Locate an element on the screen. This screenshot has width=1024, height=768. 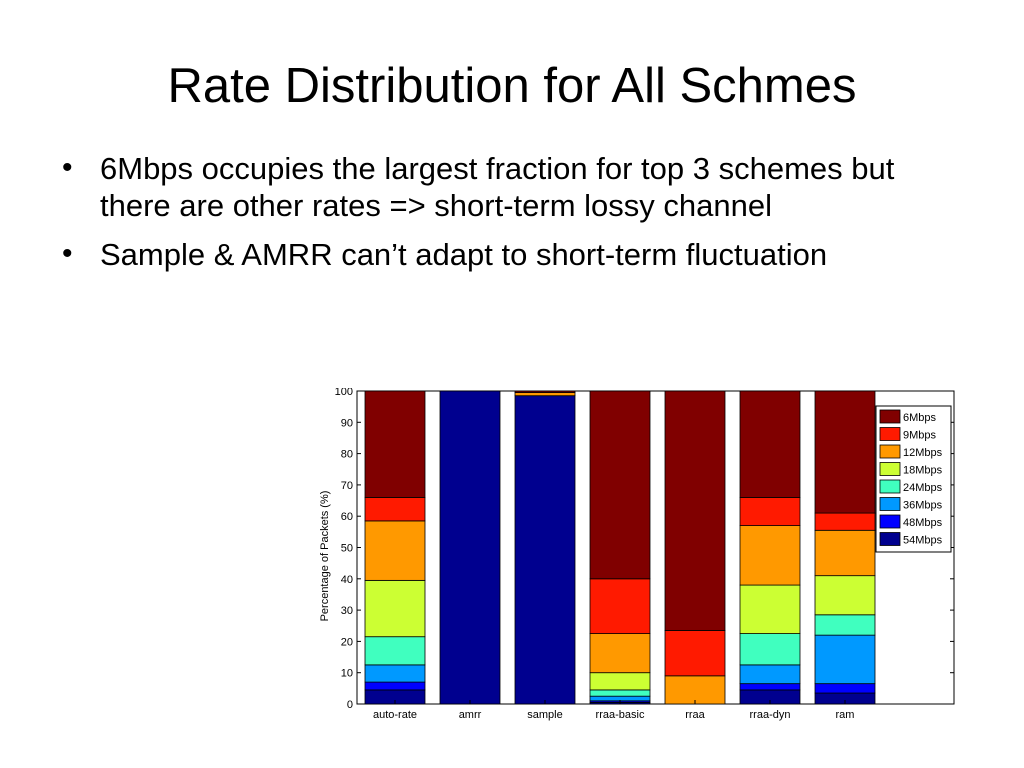
y-tick-label: 60 is located at coordinates (347, 517).